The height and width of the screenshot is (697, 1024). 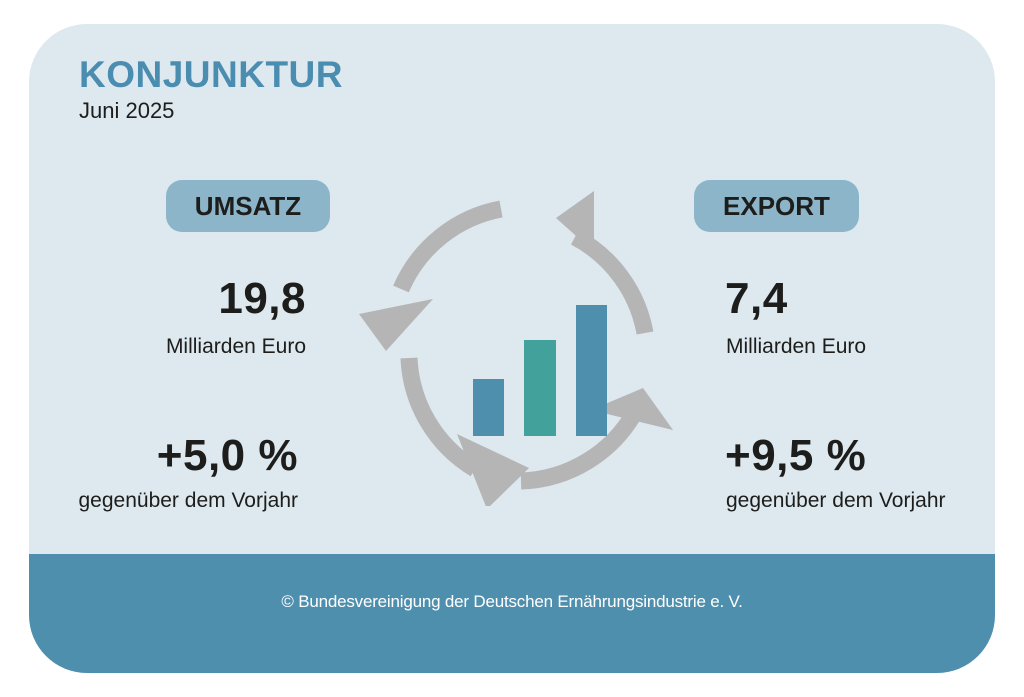 What do you see at coordinates (836, 500) in the screenshot?
I see `export-compare-label: gegenüber dem Vorjahr` at bounding box center [836, 500].